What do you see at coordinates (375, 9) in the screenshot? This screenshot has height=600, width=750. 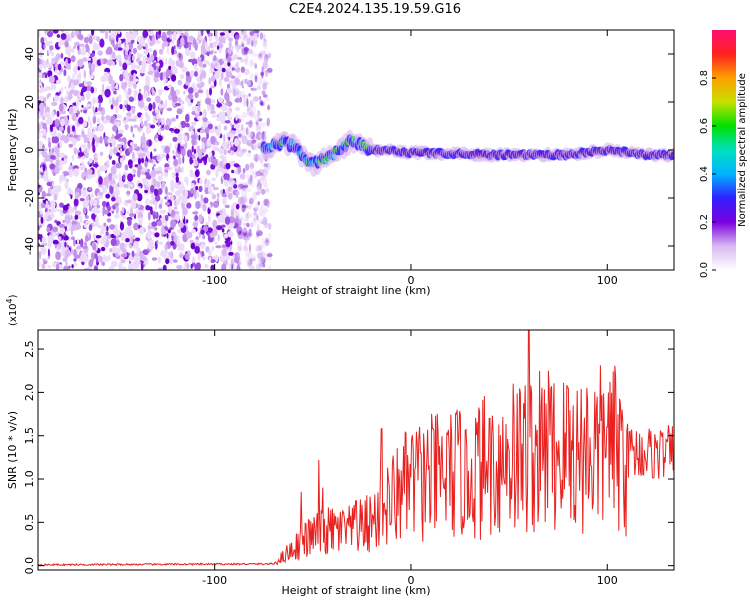 I see `chart-title: C2E4.2024.135.19.59.G16` at bounding box center [375, 9].